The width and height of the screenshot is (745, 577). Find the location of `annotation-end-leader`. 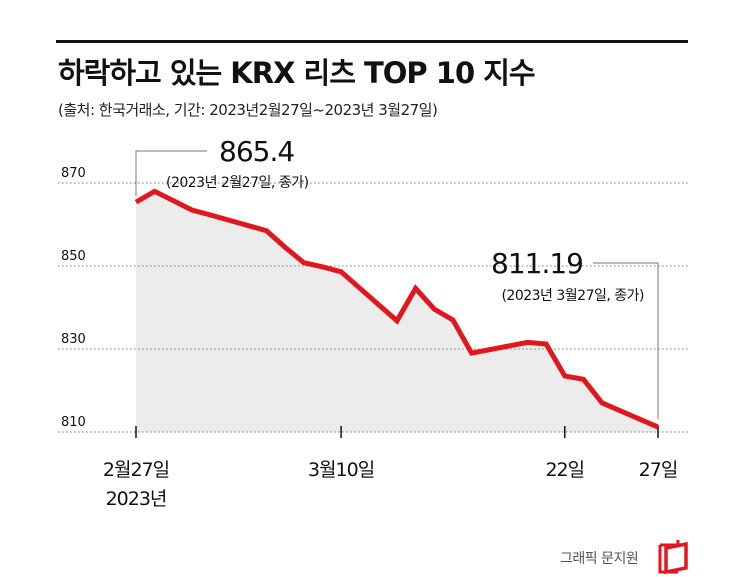

annotation-end-leader is located at coordinates (626, 341).